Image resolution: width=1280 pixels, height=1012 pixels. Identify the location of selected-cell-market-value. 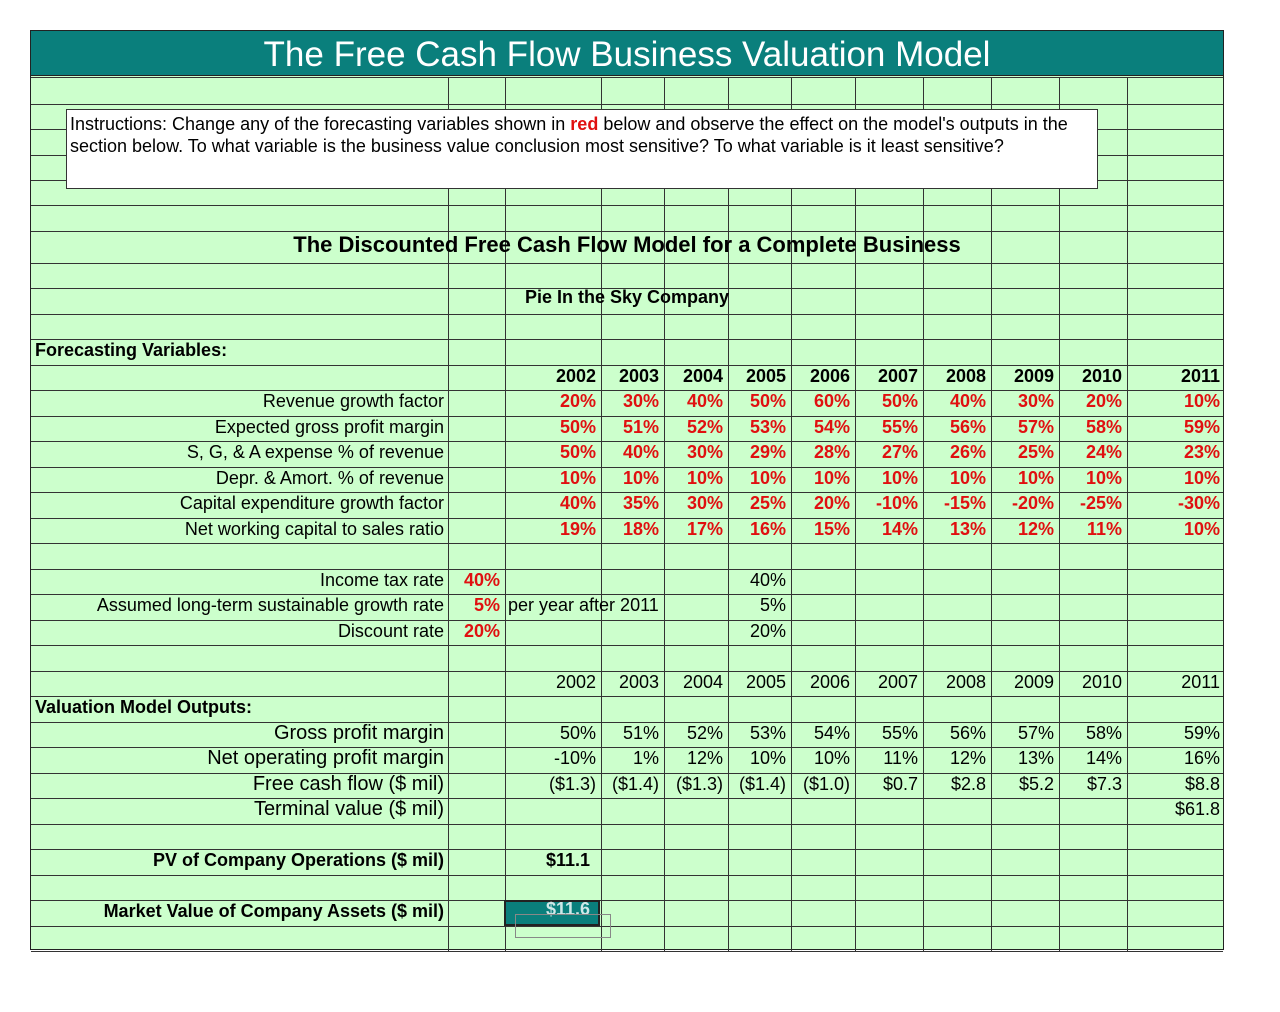
(552, 913).